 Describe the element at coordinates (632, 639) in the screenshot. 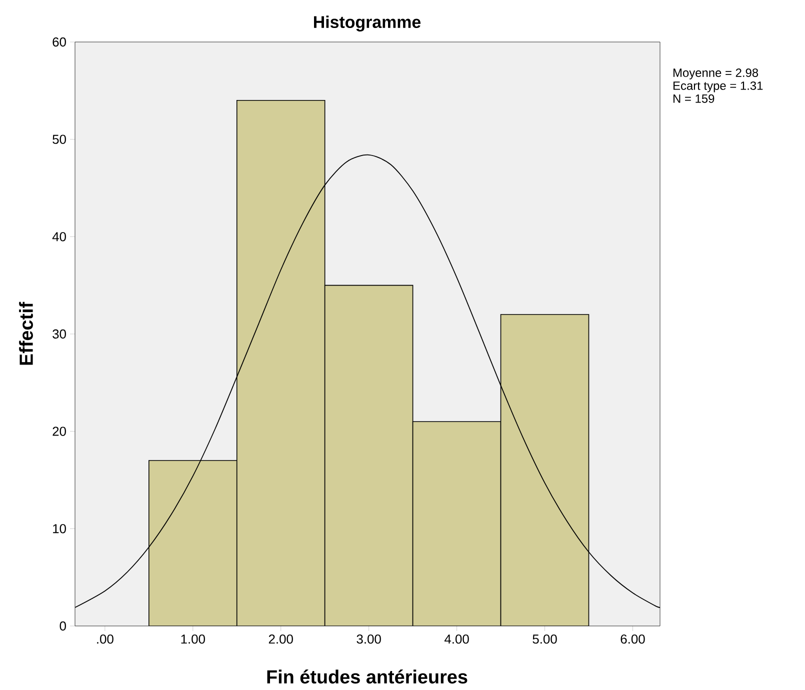

I see `x-tick-label: 6.00` at that location.